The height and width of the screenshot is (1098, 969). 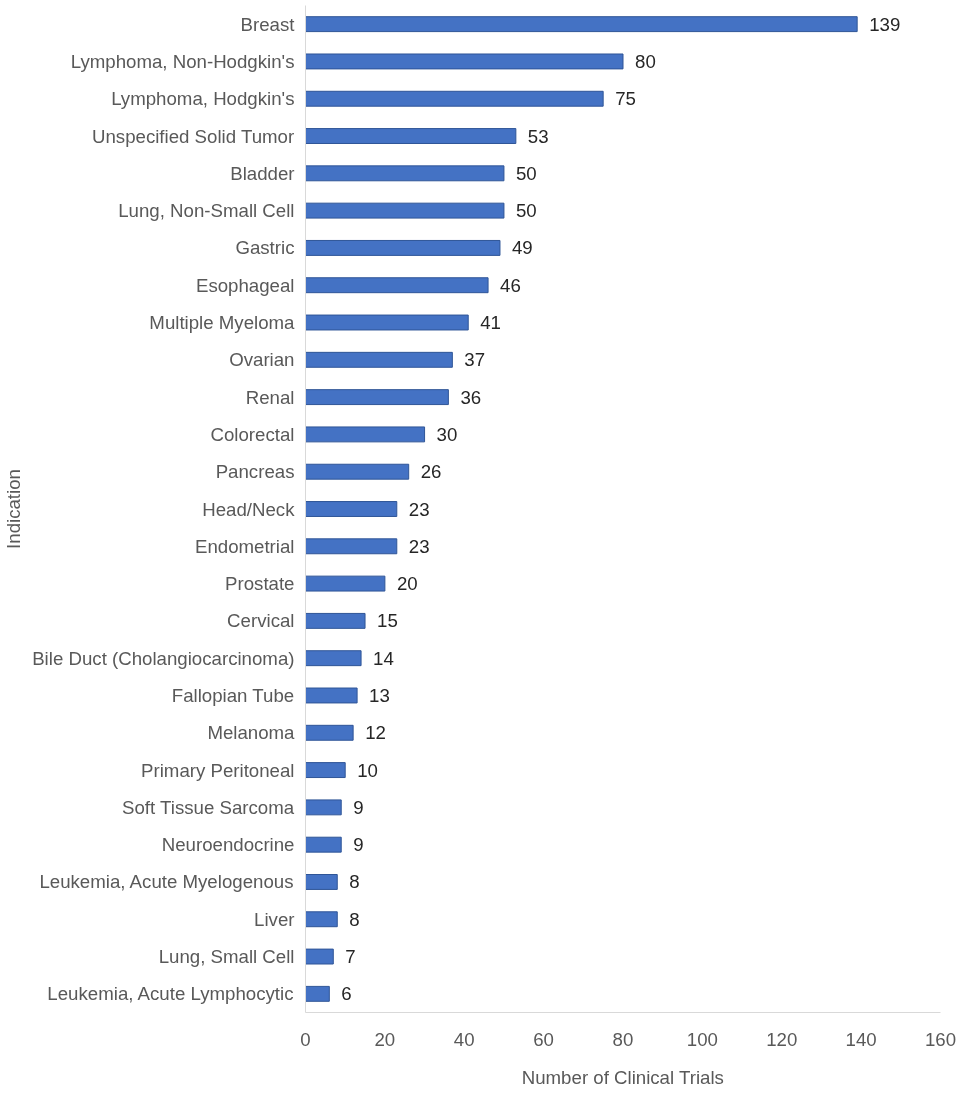 I want to click on data-label: 15, so click(x=387, y=621).